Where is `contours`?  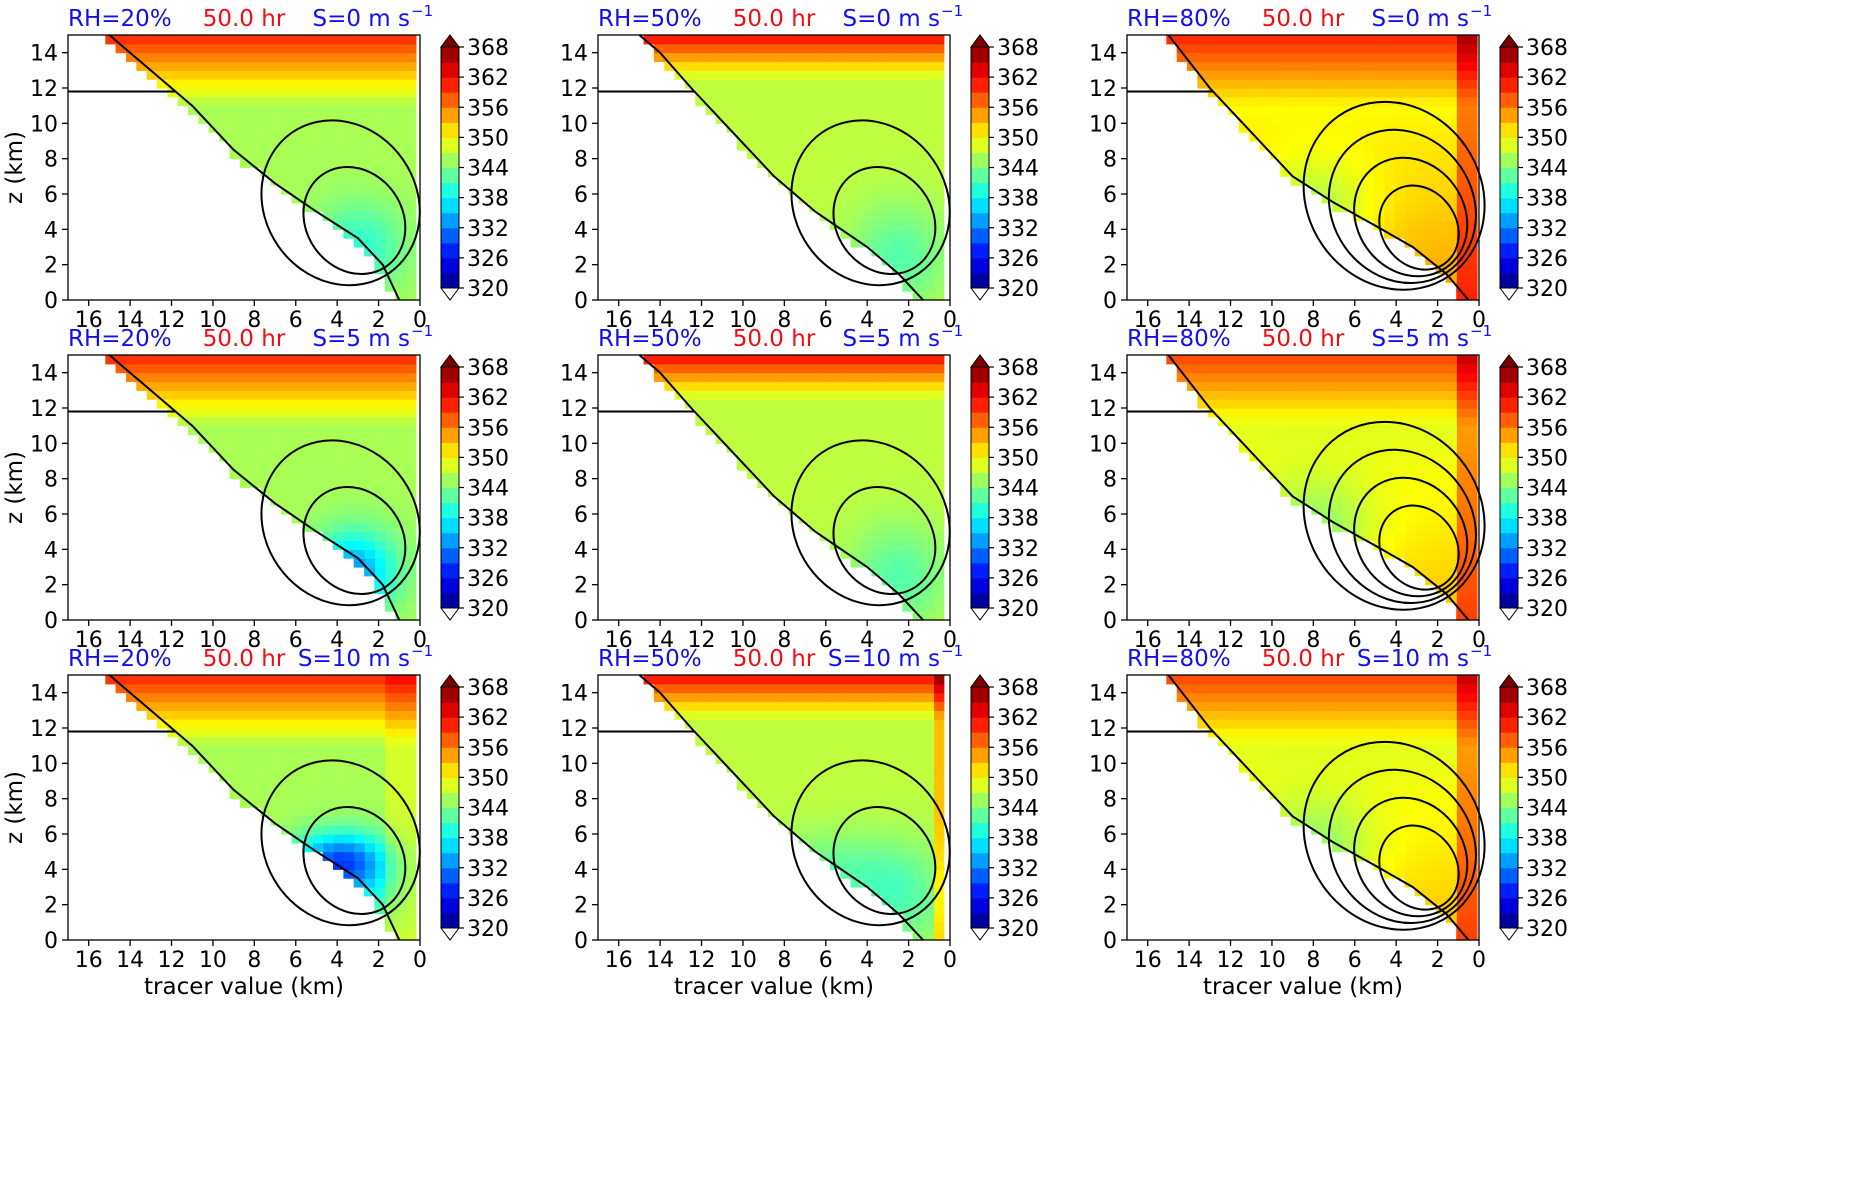
contours is located at coordinates (340, 203).